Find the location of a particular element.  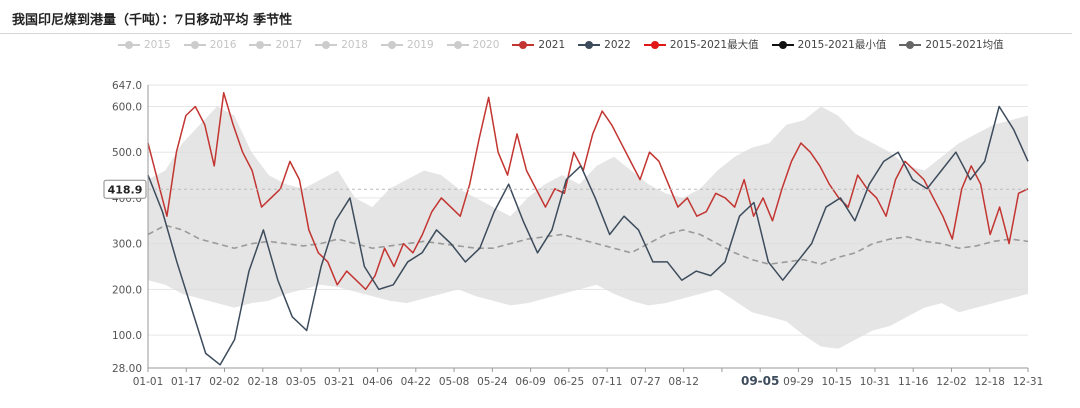

x-tick-label: 06-25 is located at coordinates (569, 382).